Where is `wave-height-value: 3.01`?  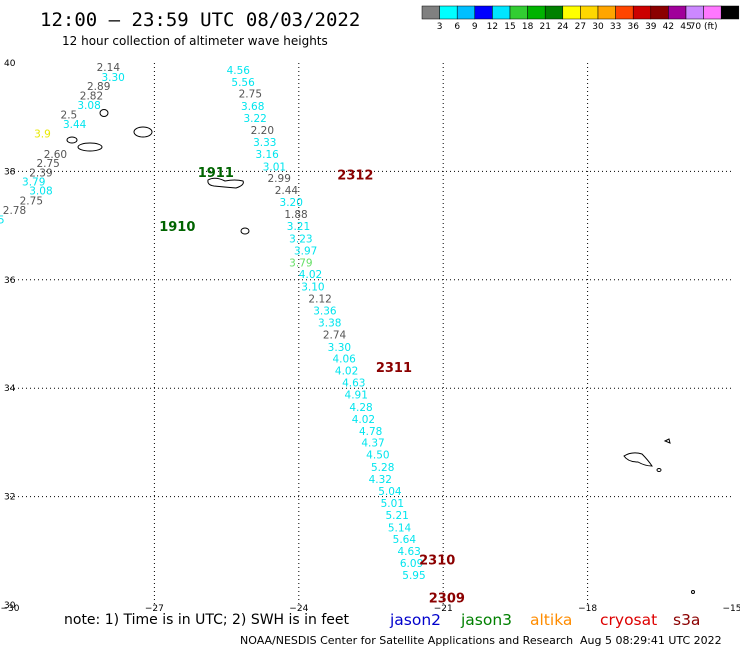
wave-height-value: 3.01 is located at coordinates (274, 167).